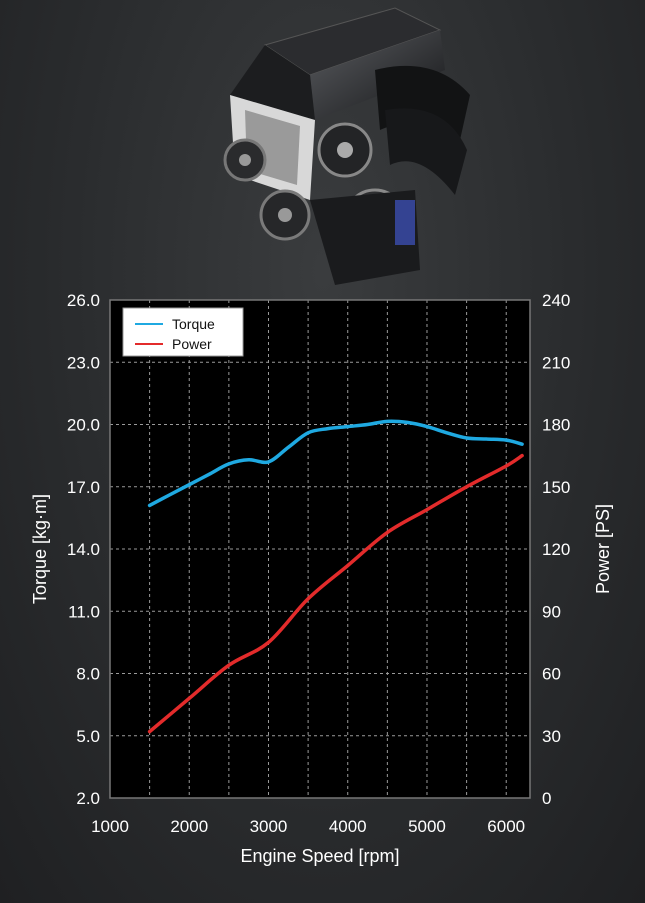  Describe the element at coordinates (551, 674) in the screenshot. I see `right-tick-label: 60` at that location.